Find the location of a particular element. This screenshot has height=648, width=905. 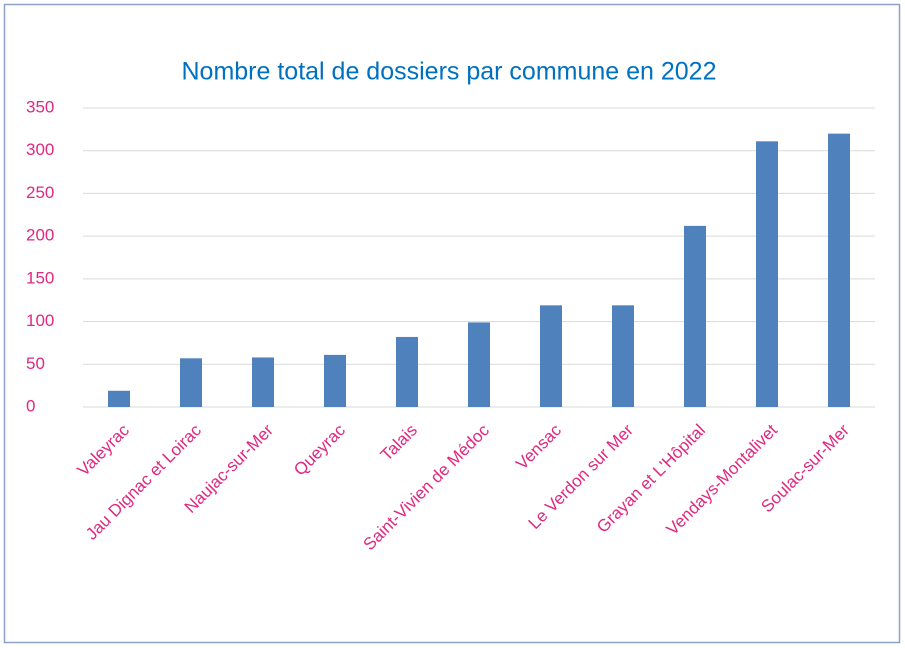

y-tick-label: 0 is located at coordinates (30, 405).